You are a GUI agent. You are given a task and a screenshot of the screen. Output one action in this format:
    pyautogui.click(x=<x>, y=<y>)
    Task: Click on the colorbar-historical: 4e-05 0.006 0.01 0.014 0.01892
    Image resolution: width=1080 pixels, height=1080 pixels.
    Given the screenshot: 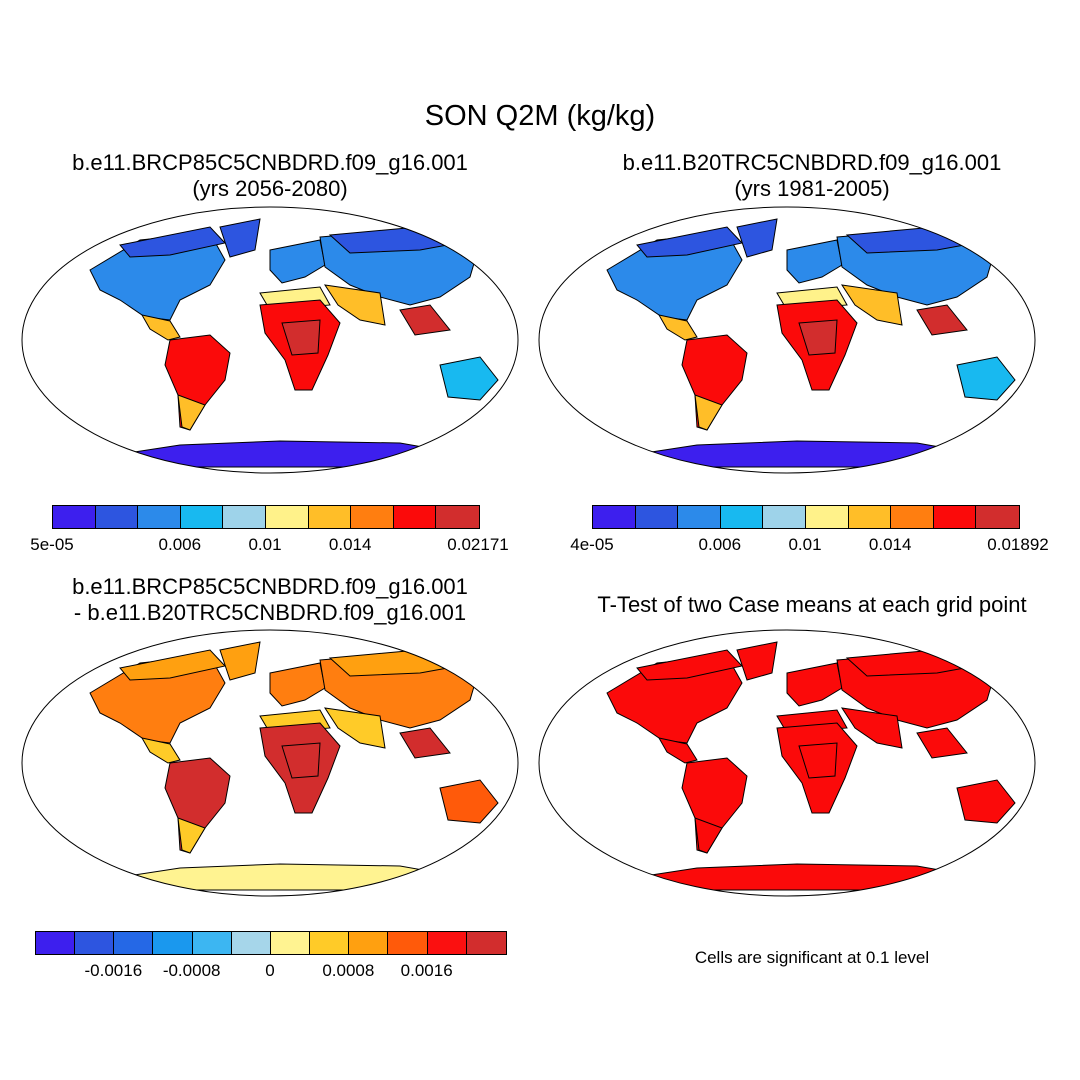 What is the action you would take?
    pyautogui.click(x=809, y=529)
    